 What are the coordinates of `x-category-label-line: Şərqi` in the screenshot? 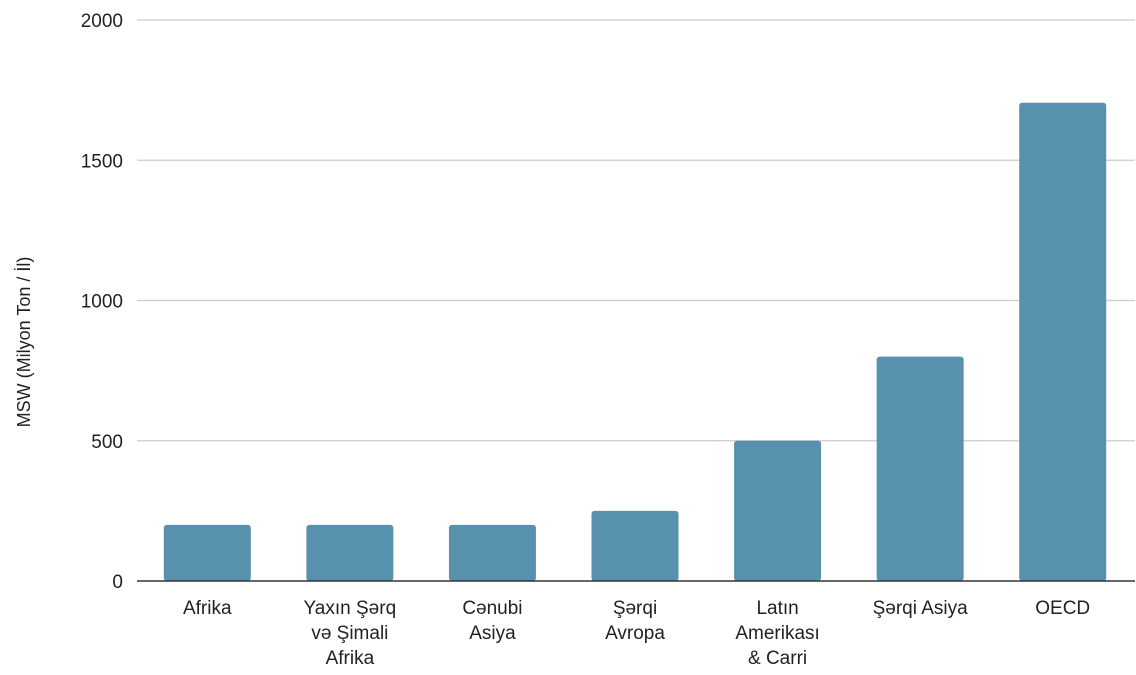 It's located at (635, 608).